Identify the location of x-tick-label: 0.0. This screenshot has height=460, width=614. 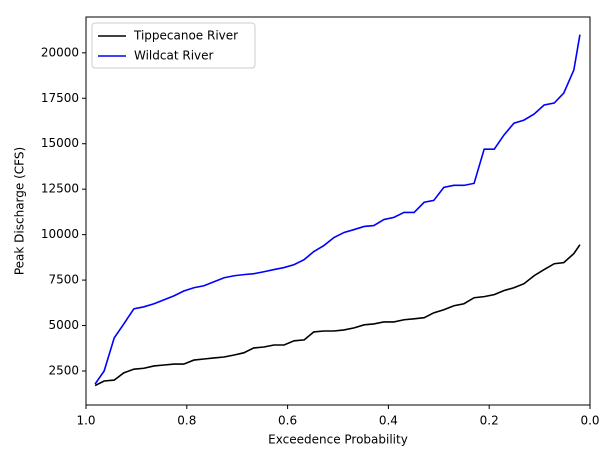
(589, 421).